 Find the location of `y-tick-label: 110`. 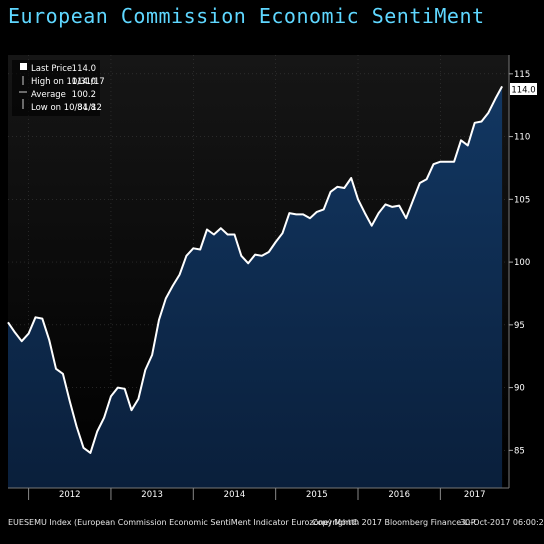

y-tick-label: 110 is located at coordinates (522, 138).